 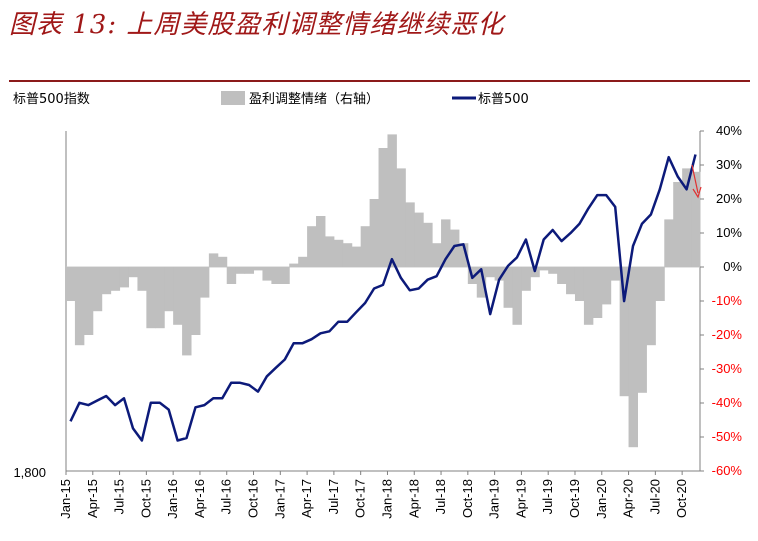 I want to click on left-tick-label: 1,800, so click(x=29, y=472).